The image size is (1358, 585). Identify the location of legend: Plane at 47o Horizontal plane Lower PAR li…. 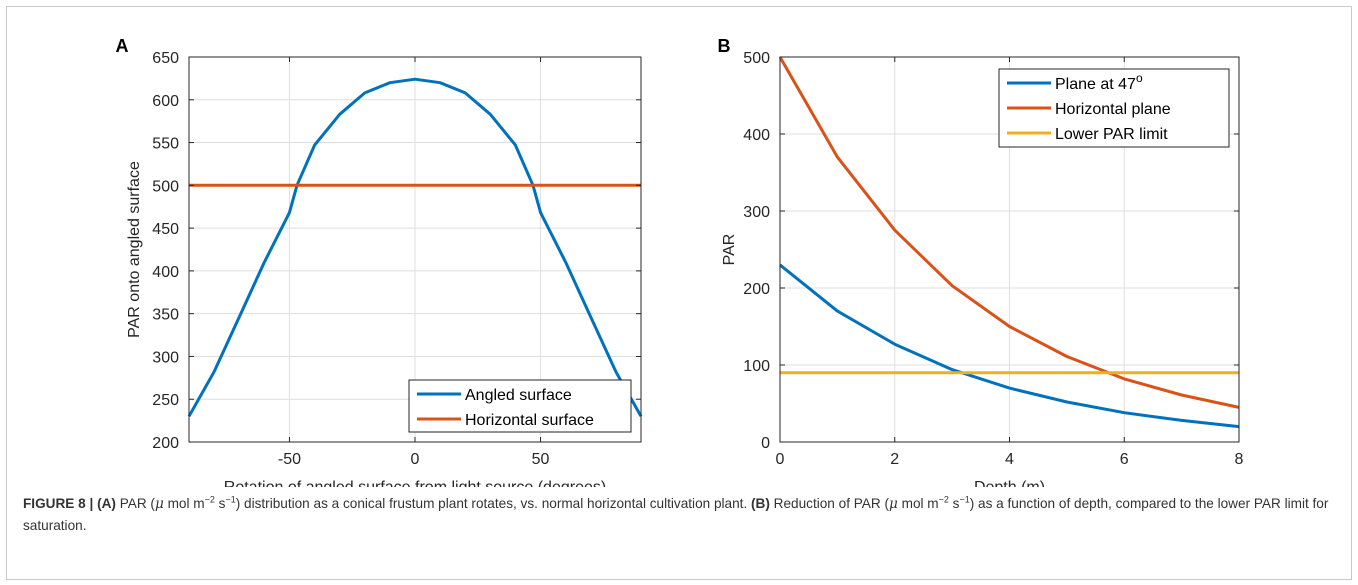
(1114, 108).